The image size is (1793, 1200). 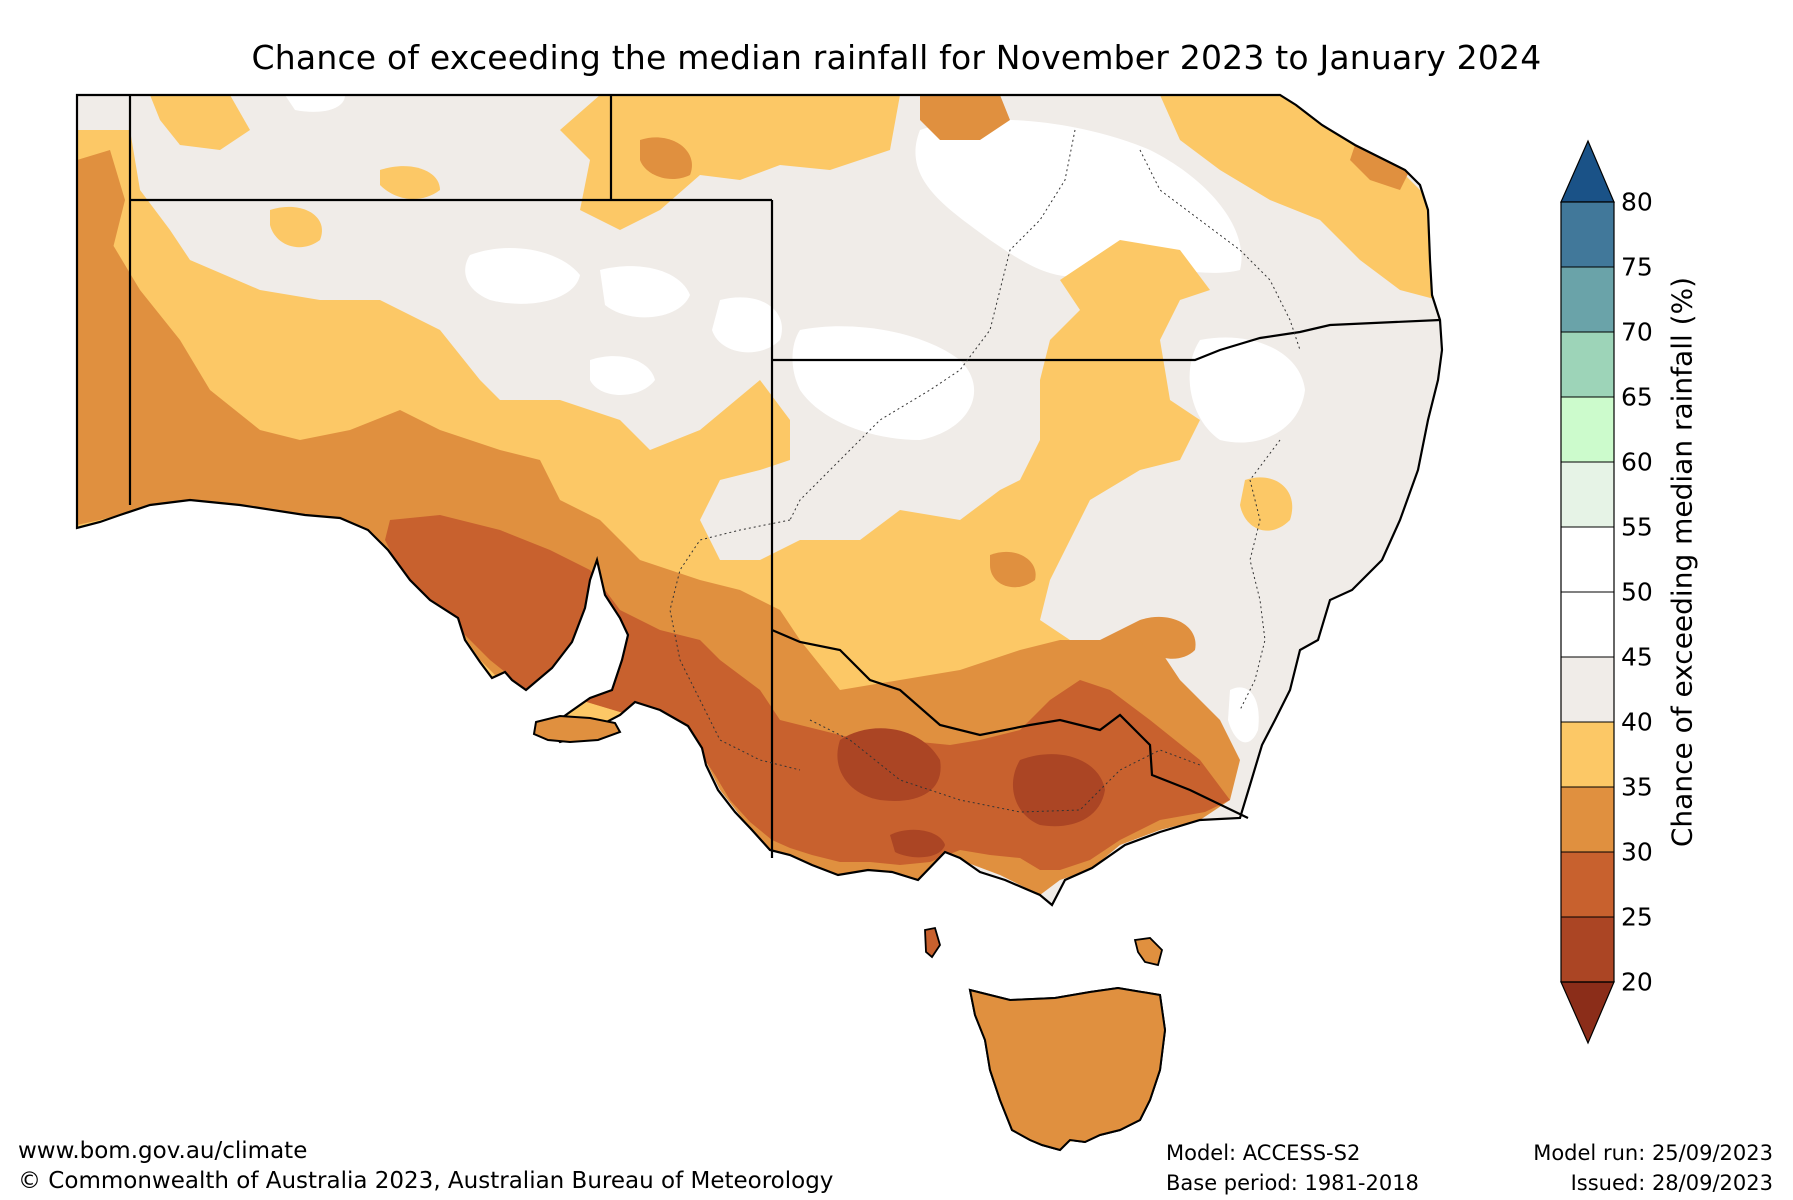 I want to click on colorbar-under-arrow, so click(x=1587, y=1013).